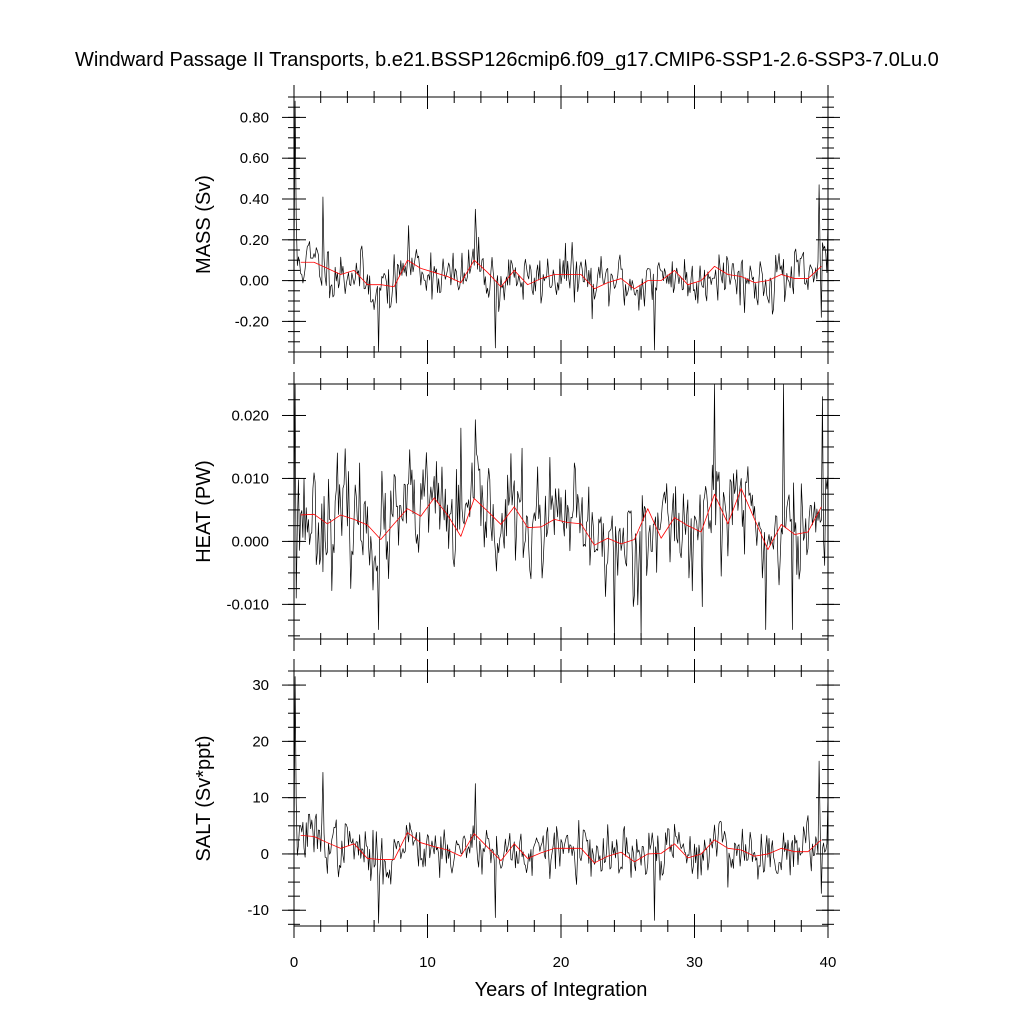 The height and width of the screenshot is (1029, 1024). I want to click on salt-xtick-label: 0, so click(294, 962).